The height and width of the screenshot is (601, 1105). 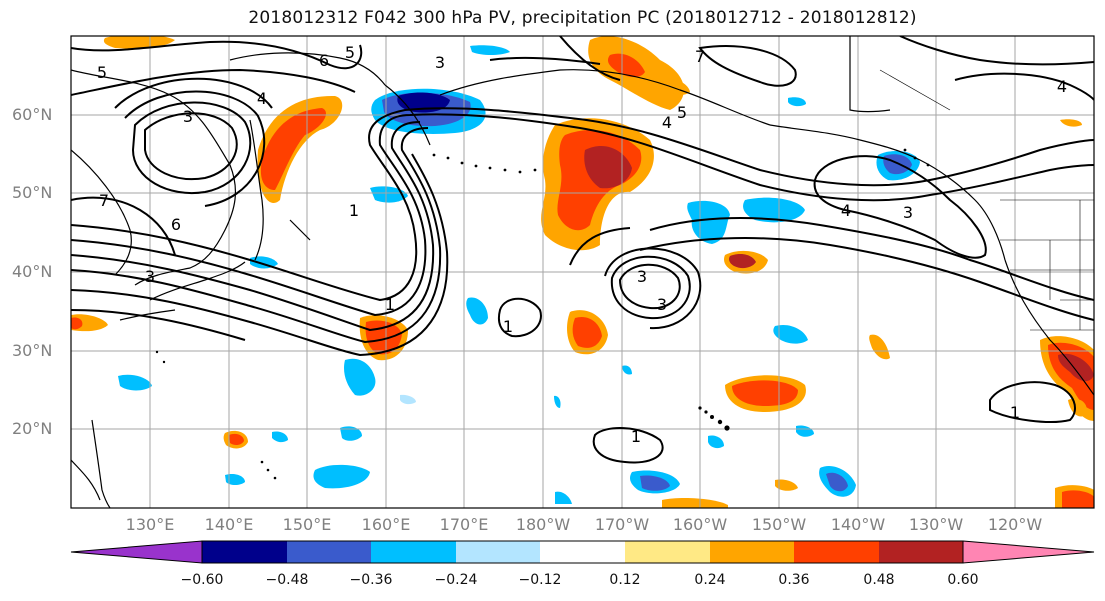 I want to click on lat-label: 60°N, so click(x=32, y=114).